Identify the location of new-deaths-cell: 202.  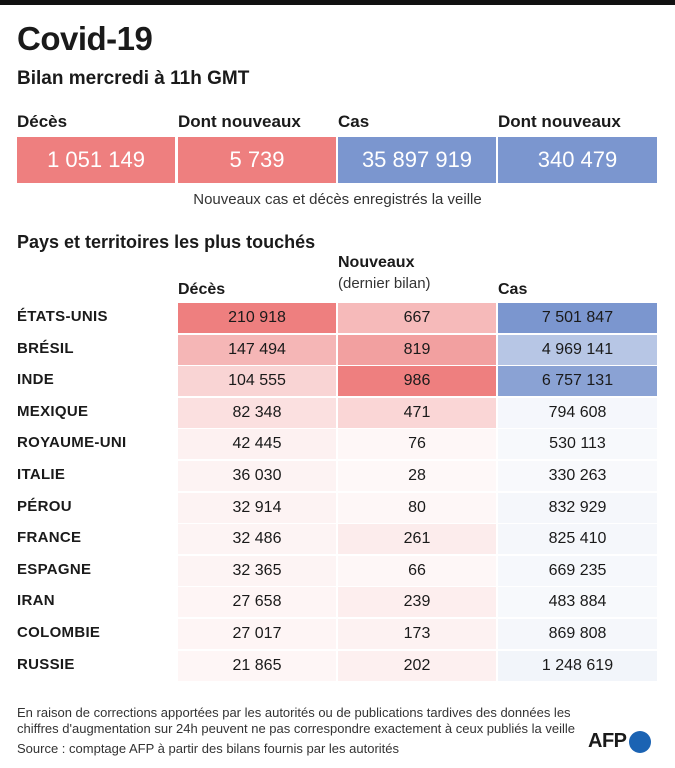
(417, 666).